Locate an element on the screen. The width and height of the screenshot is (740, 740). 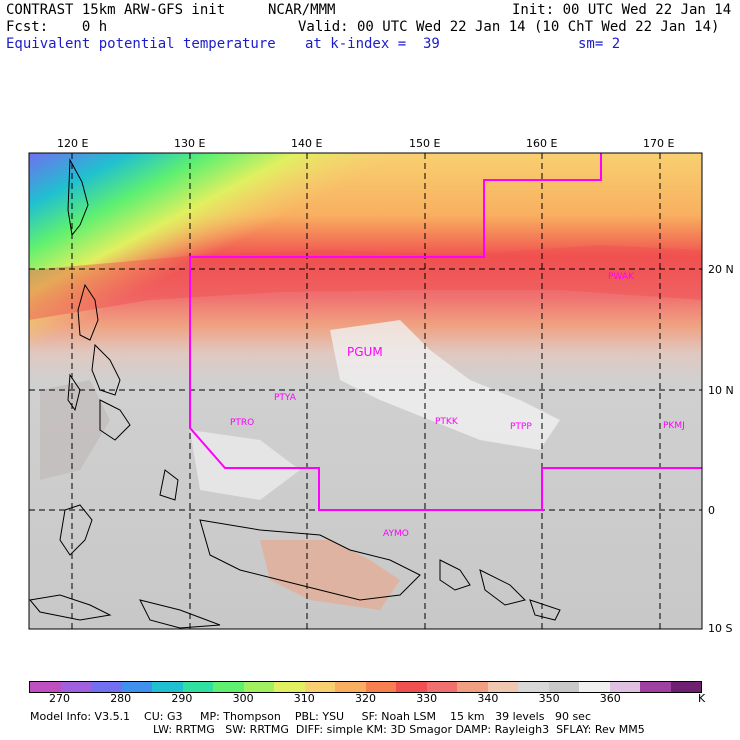
colorbar-tick-270: 270 is located at coordinates (59, 698).